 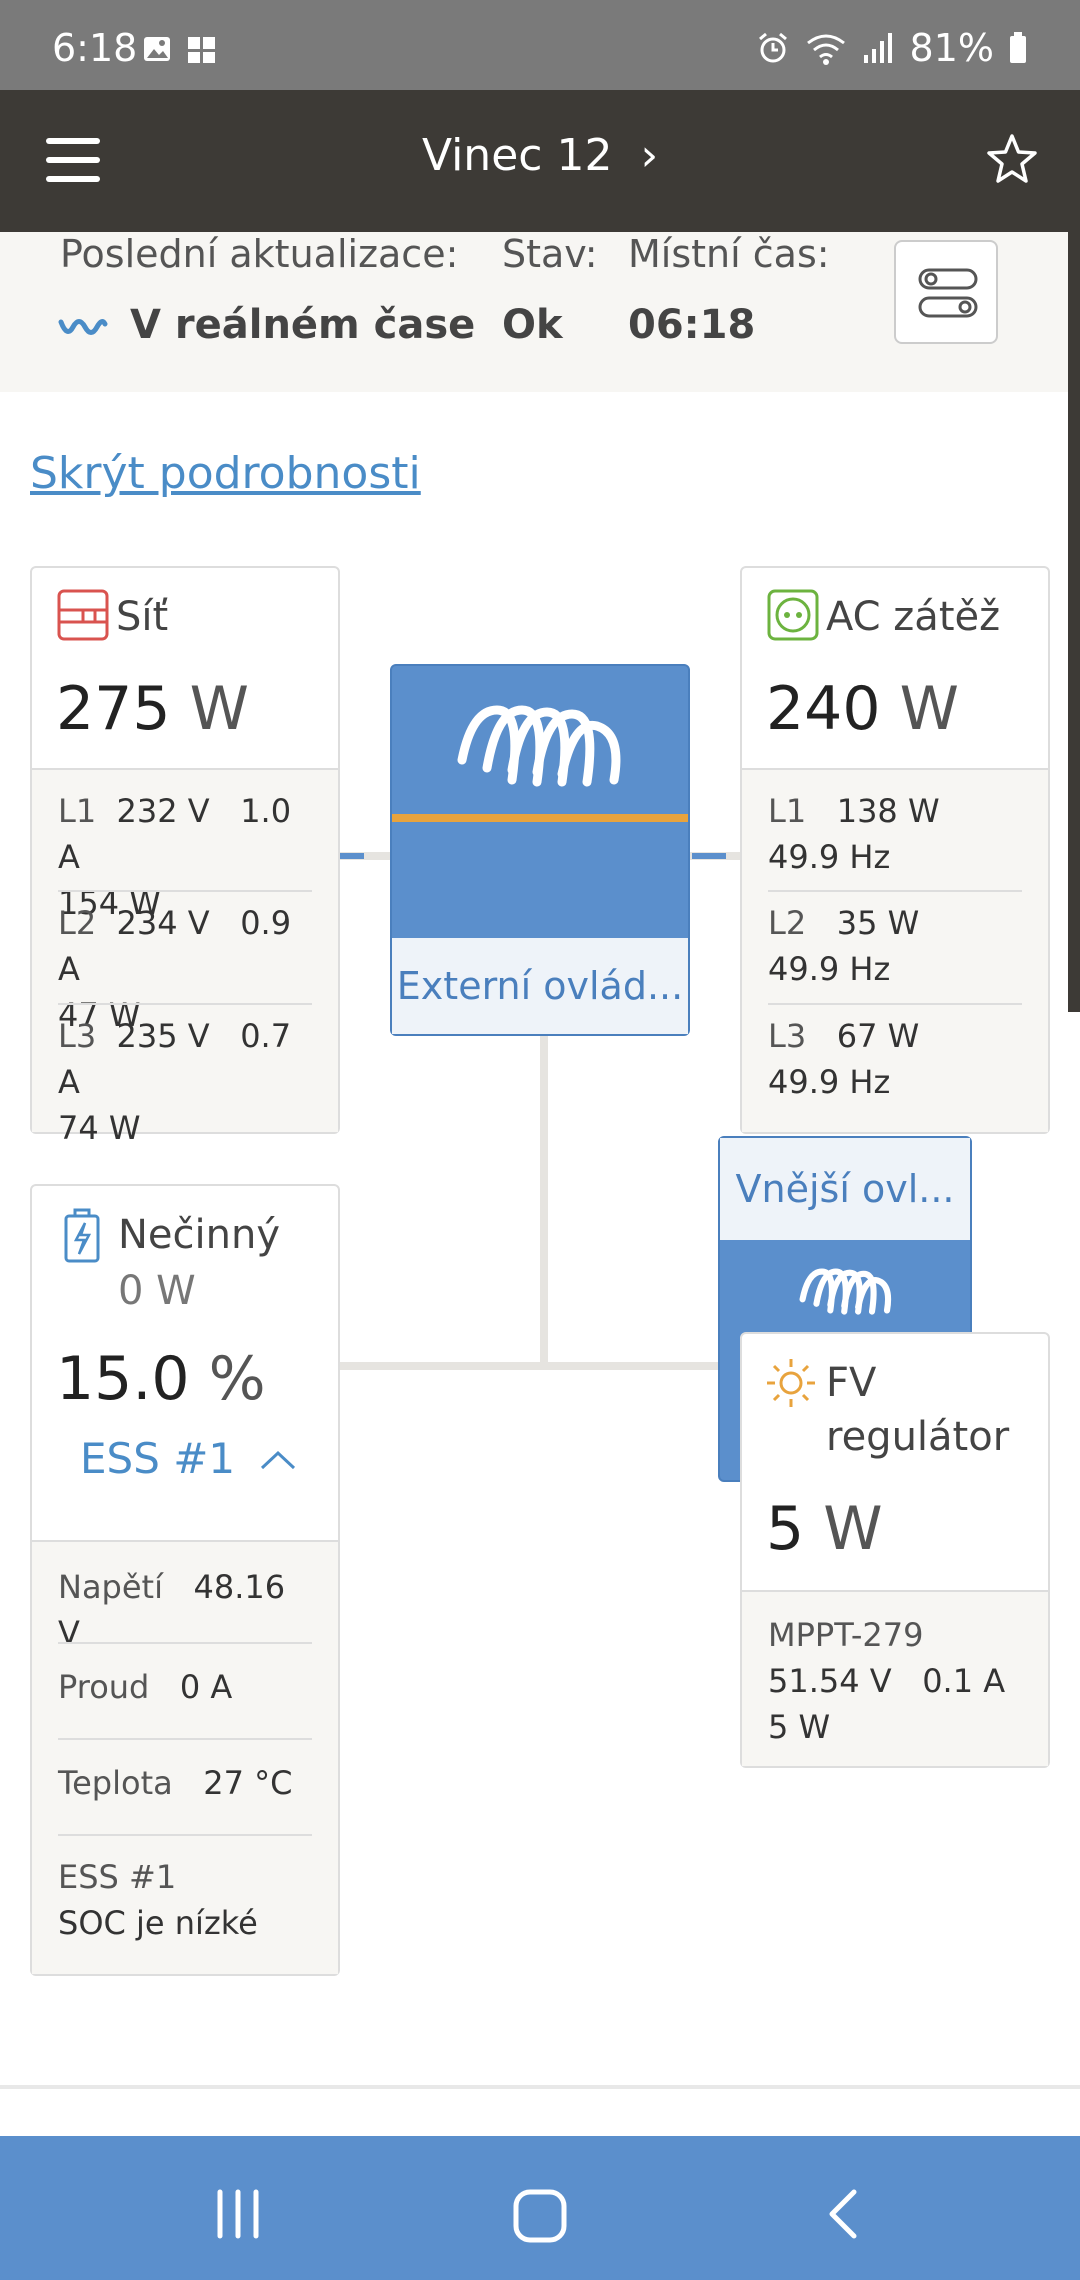 I want to click on site-title: Vinec 12 ›, so click(x=540, y=155).